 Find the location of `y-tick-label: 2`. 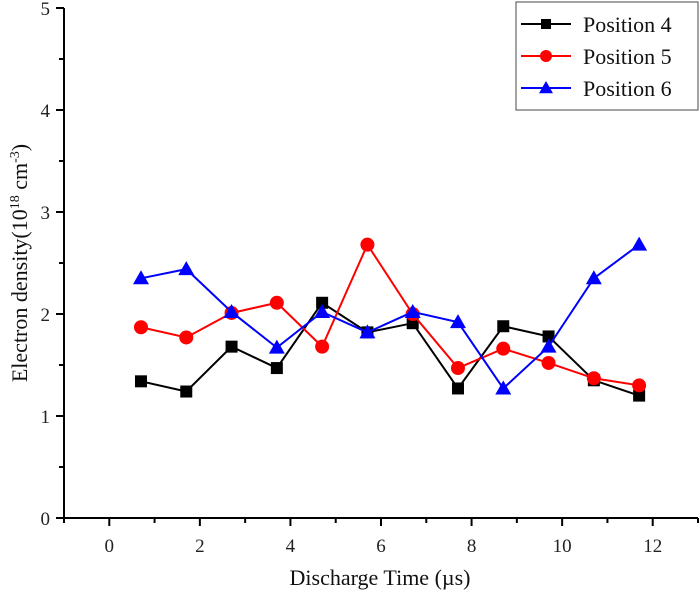

y-tick-label: 2 is located at coordinates (46, 315).